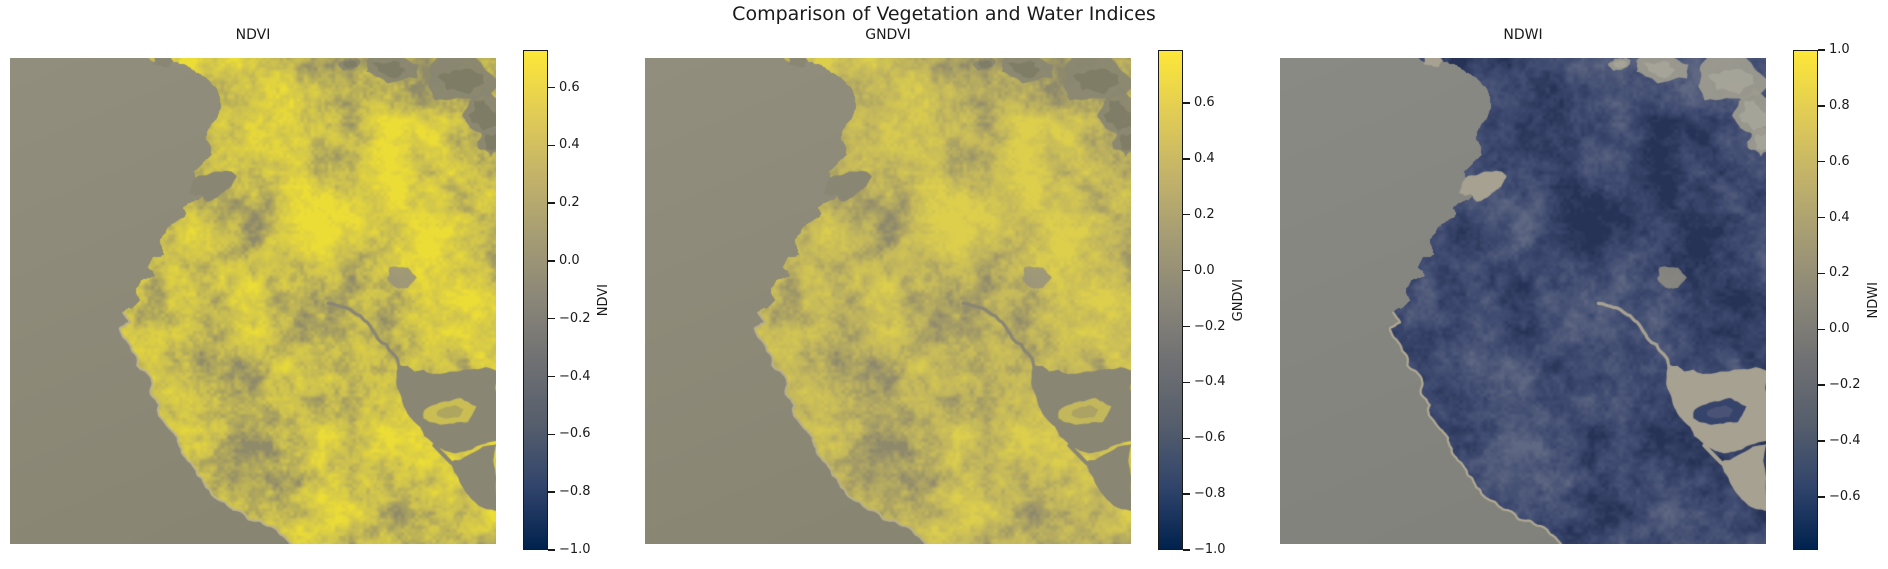  Describe the element at coordinates (888, 35) in the screenshot. I see `panel-title-gndvi: GNDVI` at that location.